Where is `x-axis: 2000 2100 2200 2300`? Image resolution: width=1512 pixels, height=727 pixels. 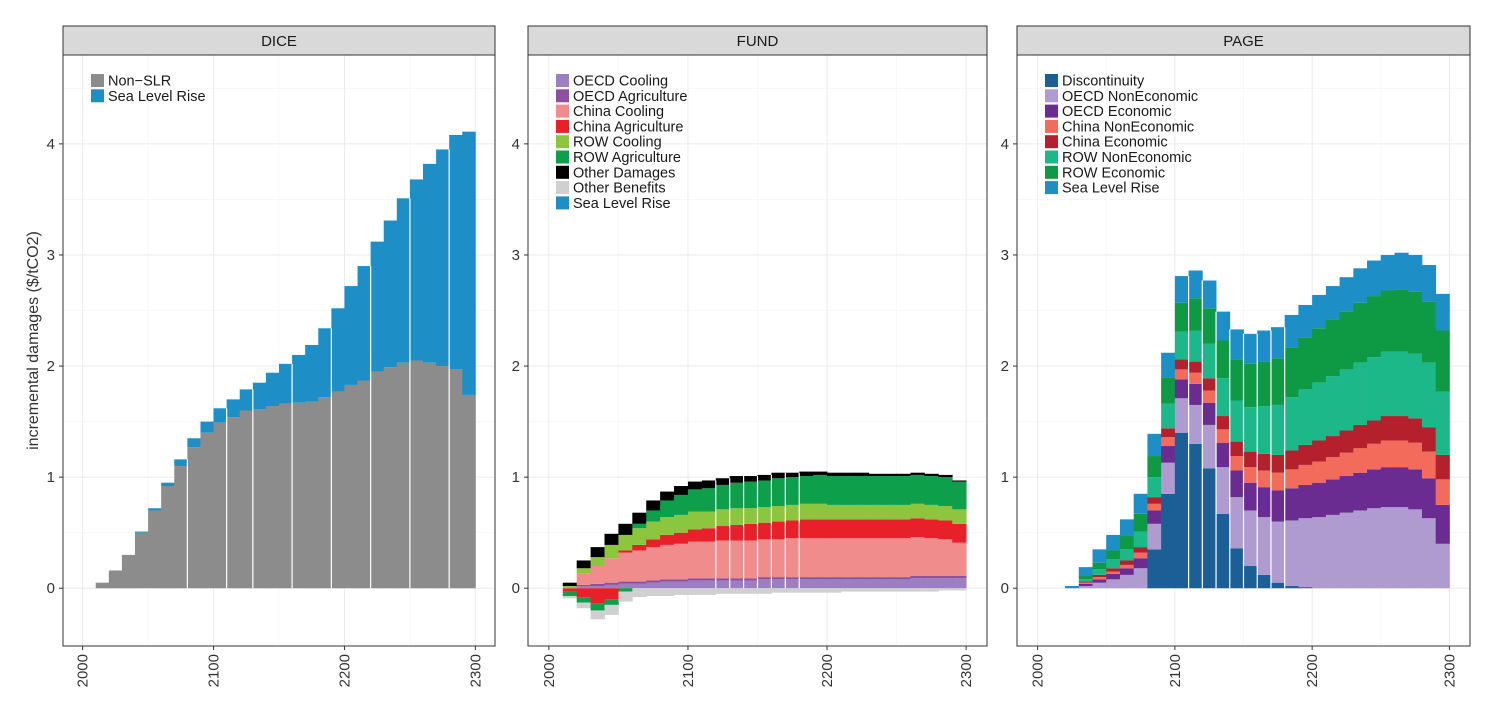
x-axis: 2000 2100 2200 2300 is located at coordinates (758, 666).